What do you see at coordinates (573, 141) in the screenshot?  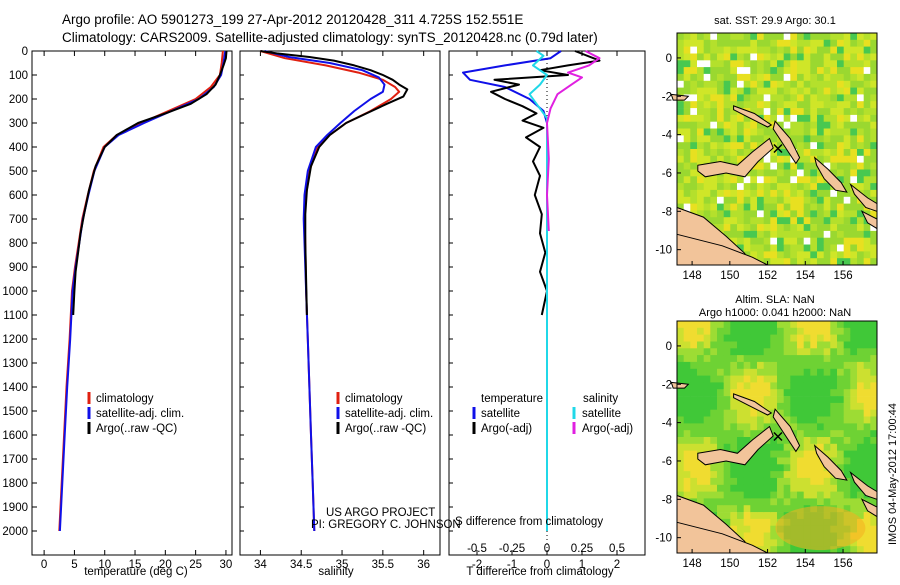 I see `series-s-argo-adj-` at bounding box center [573, 141].